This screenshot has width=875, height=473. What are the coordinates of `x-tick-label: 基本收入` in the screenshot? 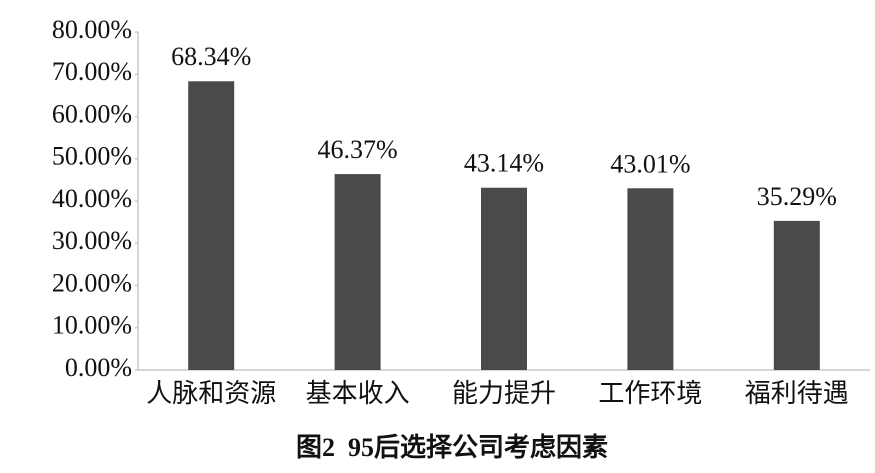 It's located at (358, 393).